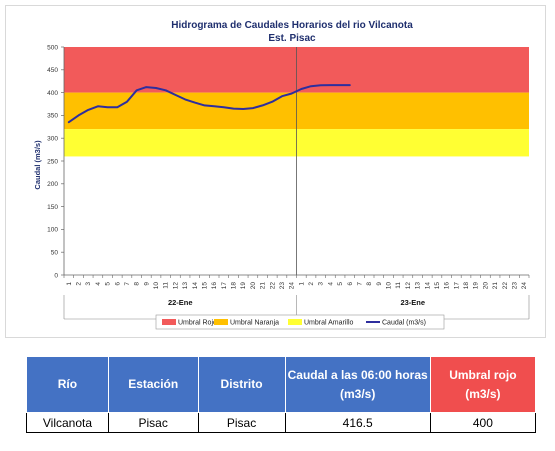 The image size is (555, 451). Describe the element at coordinates (52, 207) in the screenshot. I see `y-tick-label: 150` at that location.